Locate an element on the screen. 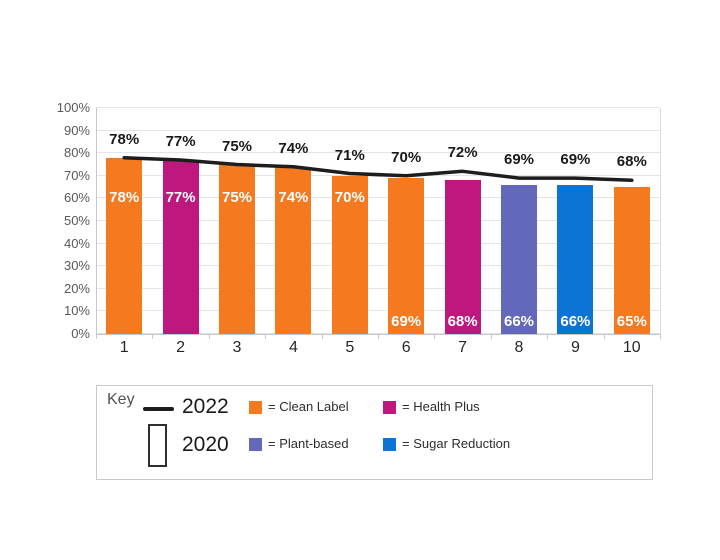 This screenshot has height=560, width=720. y-axis-tick-label: 0% is located at coordinates (80, 333).